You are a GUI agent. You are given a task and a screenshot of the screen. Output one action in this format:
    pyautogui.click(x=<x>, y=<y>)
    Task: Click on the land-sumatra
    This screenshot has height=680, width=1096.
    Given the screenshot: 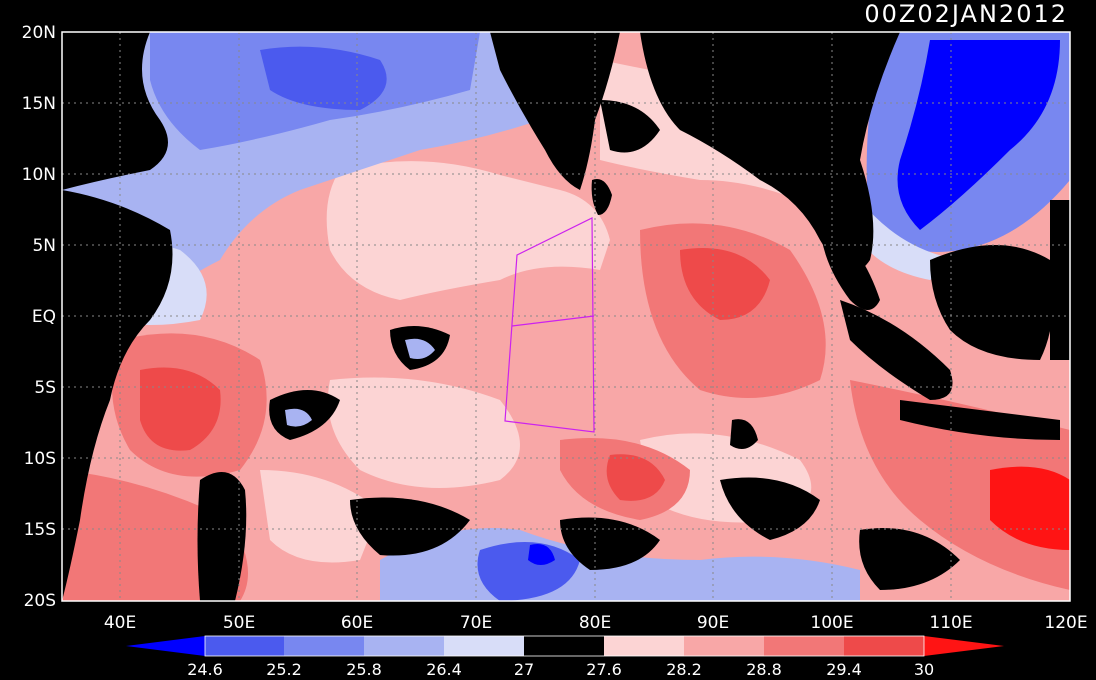 What is the action you would take?
    pyautogui.click(x=896, y=350)
    